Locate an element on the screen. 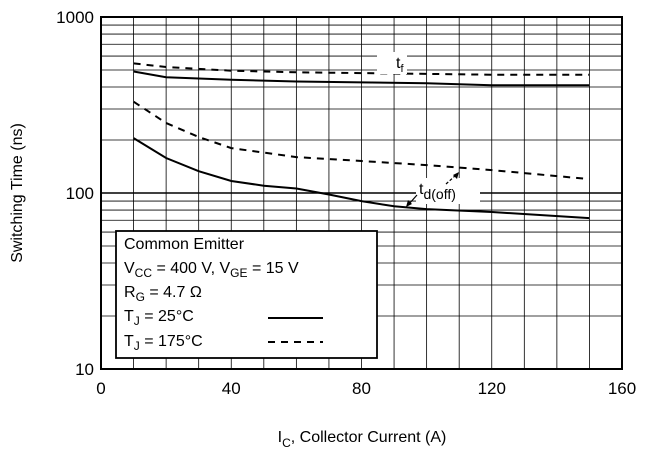 The image size is (647, 454). x-axis-label: IC, Collector Current (A) is located at coordinates (362, 439).